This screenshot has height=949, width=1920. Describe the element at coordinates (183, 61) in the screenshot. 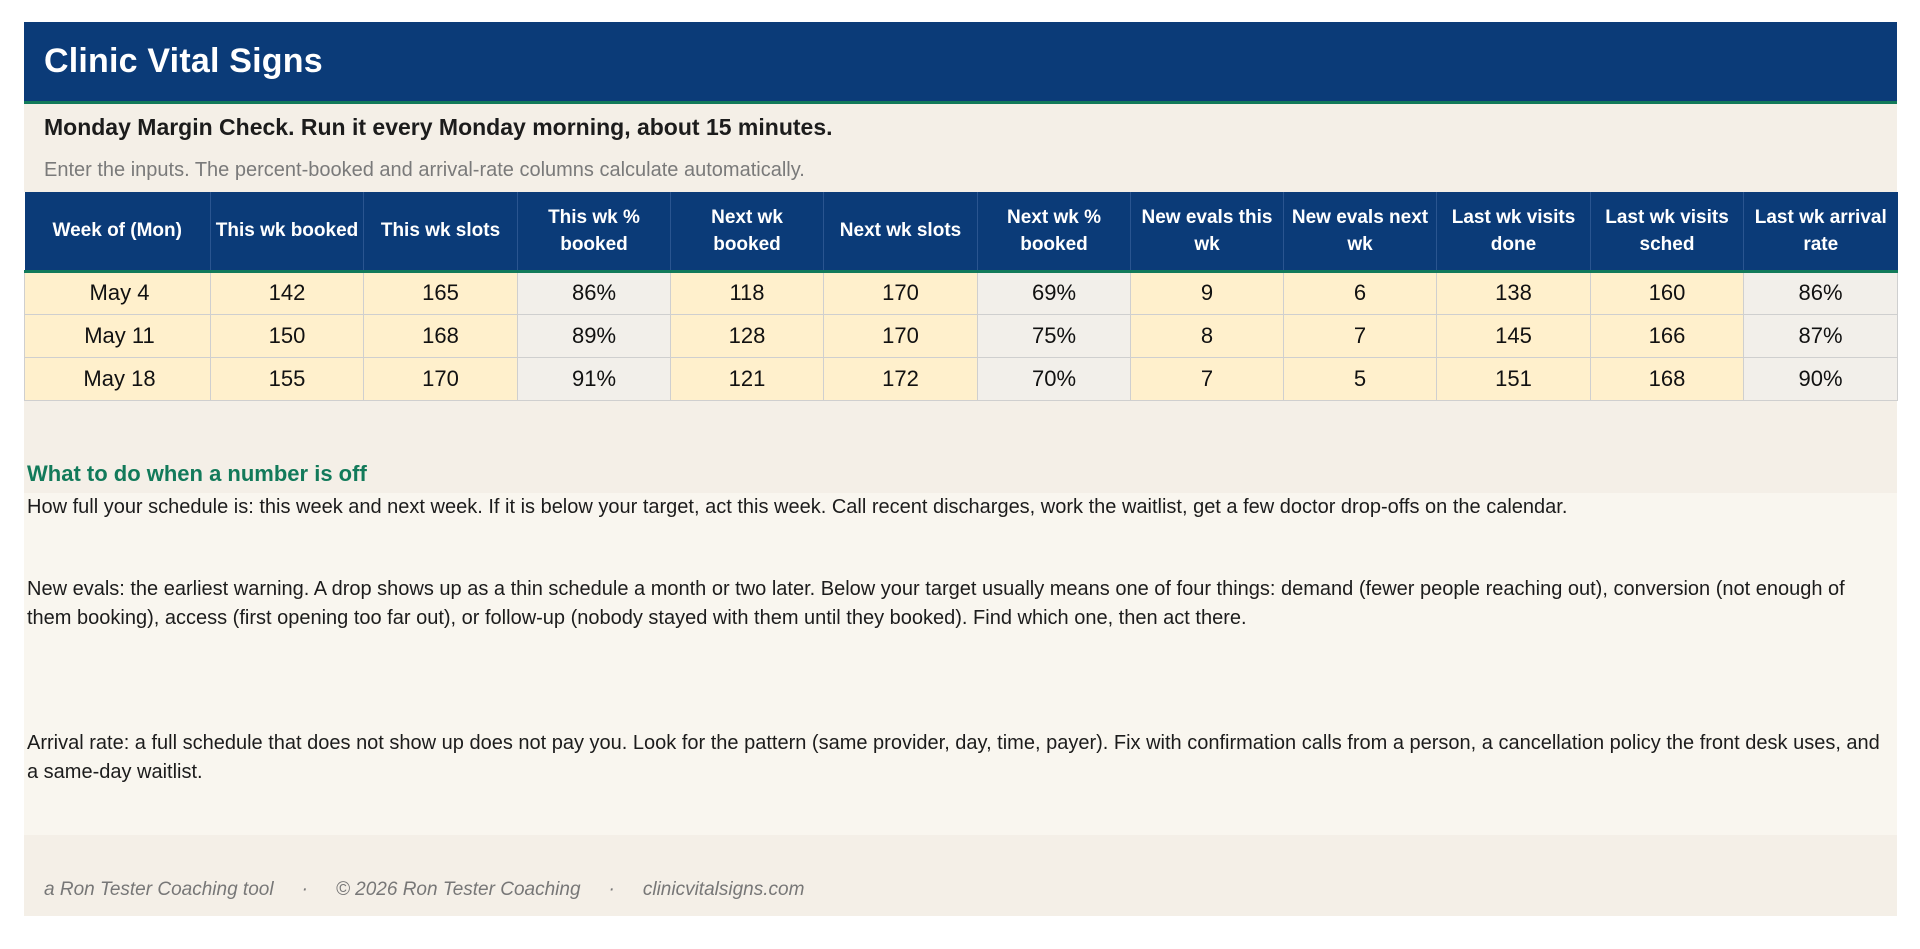

I see `page-title: Clinic Vital Signs` at that location.